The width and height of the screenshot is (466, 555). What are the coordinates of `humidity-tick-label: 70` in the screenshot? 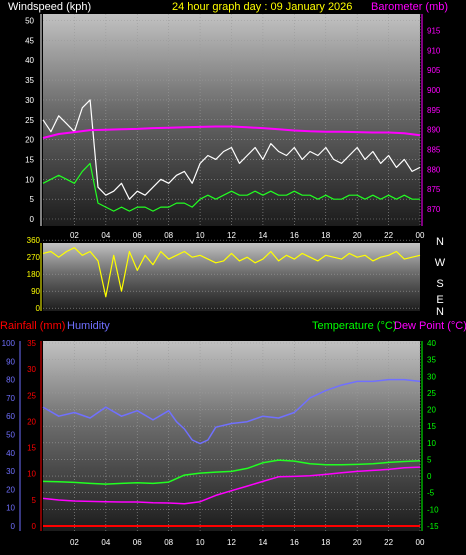 It's located at (10, 398).